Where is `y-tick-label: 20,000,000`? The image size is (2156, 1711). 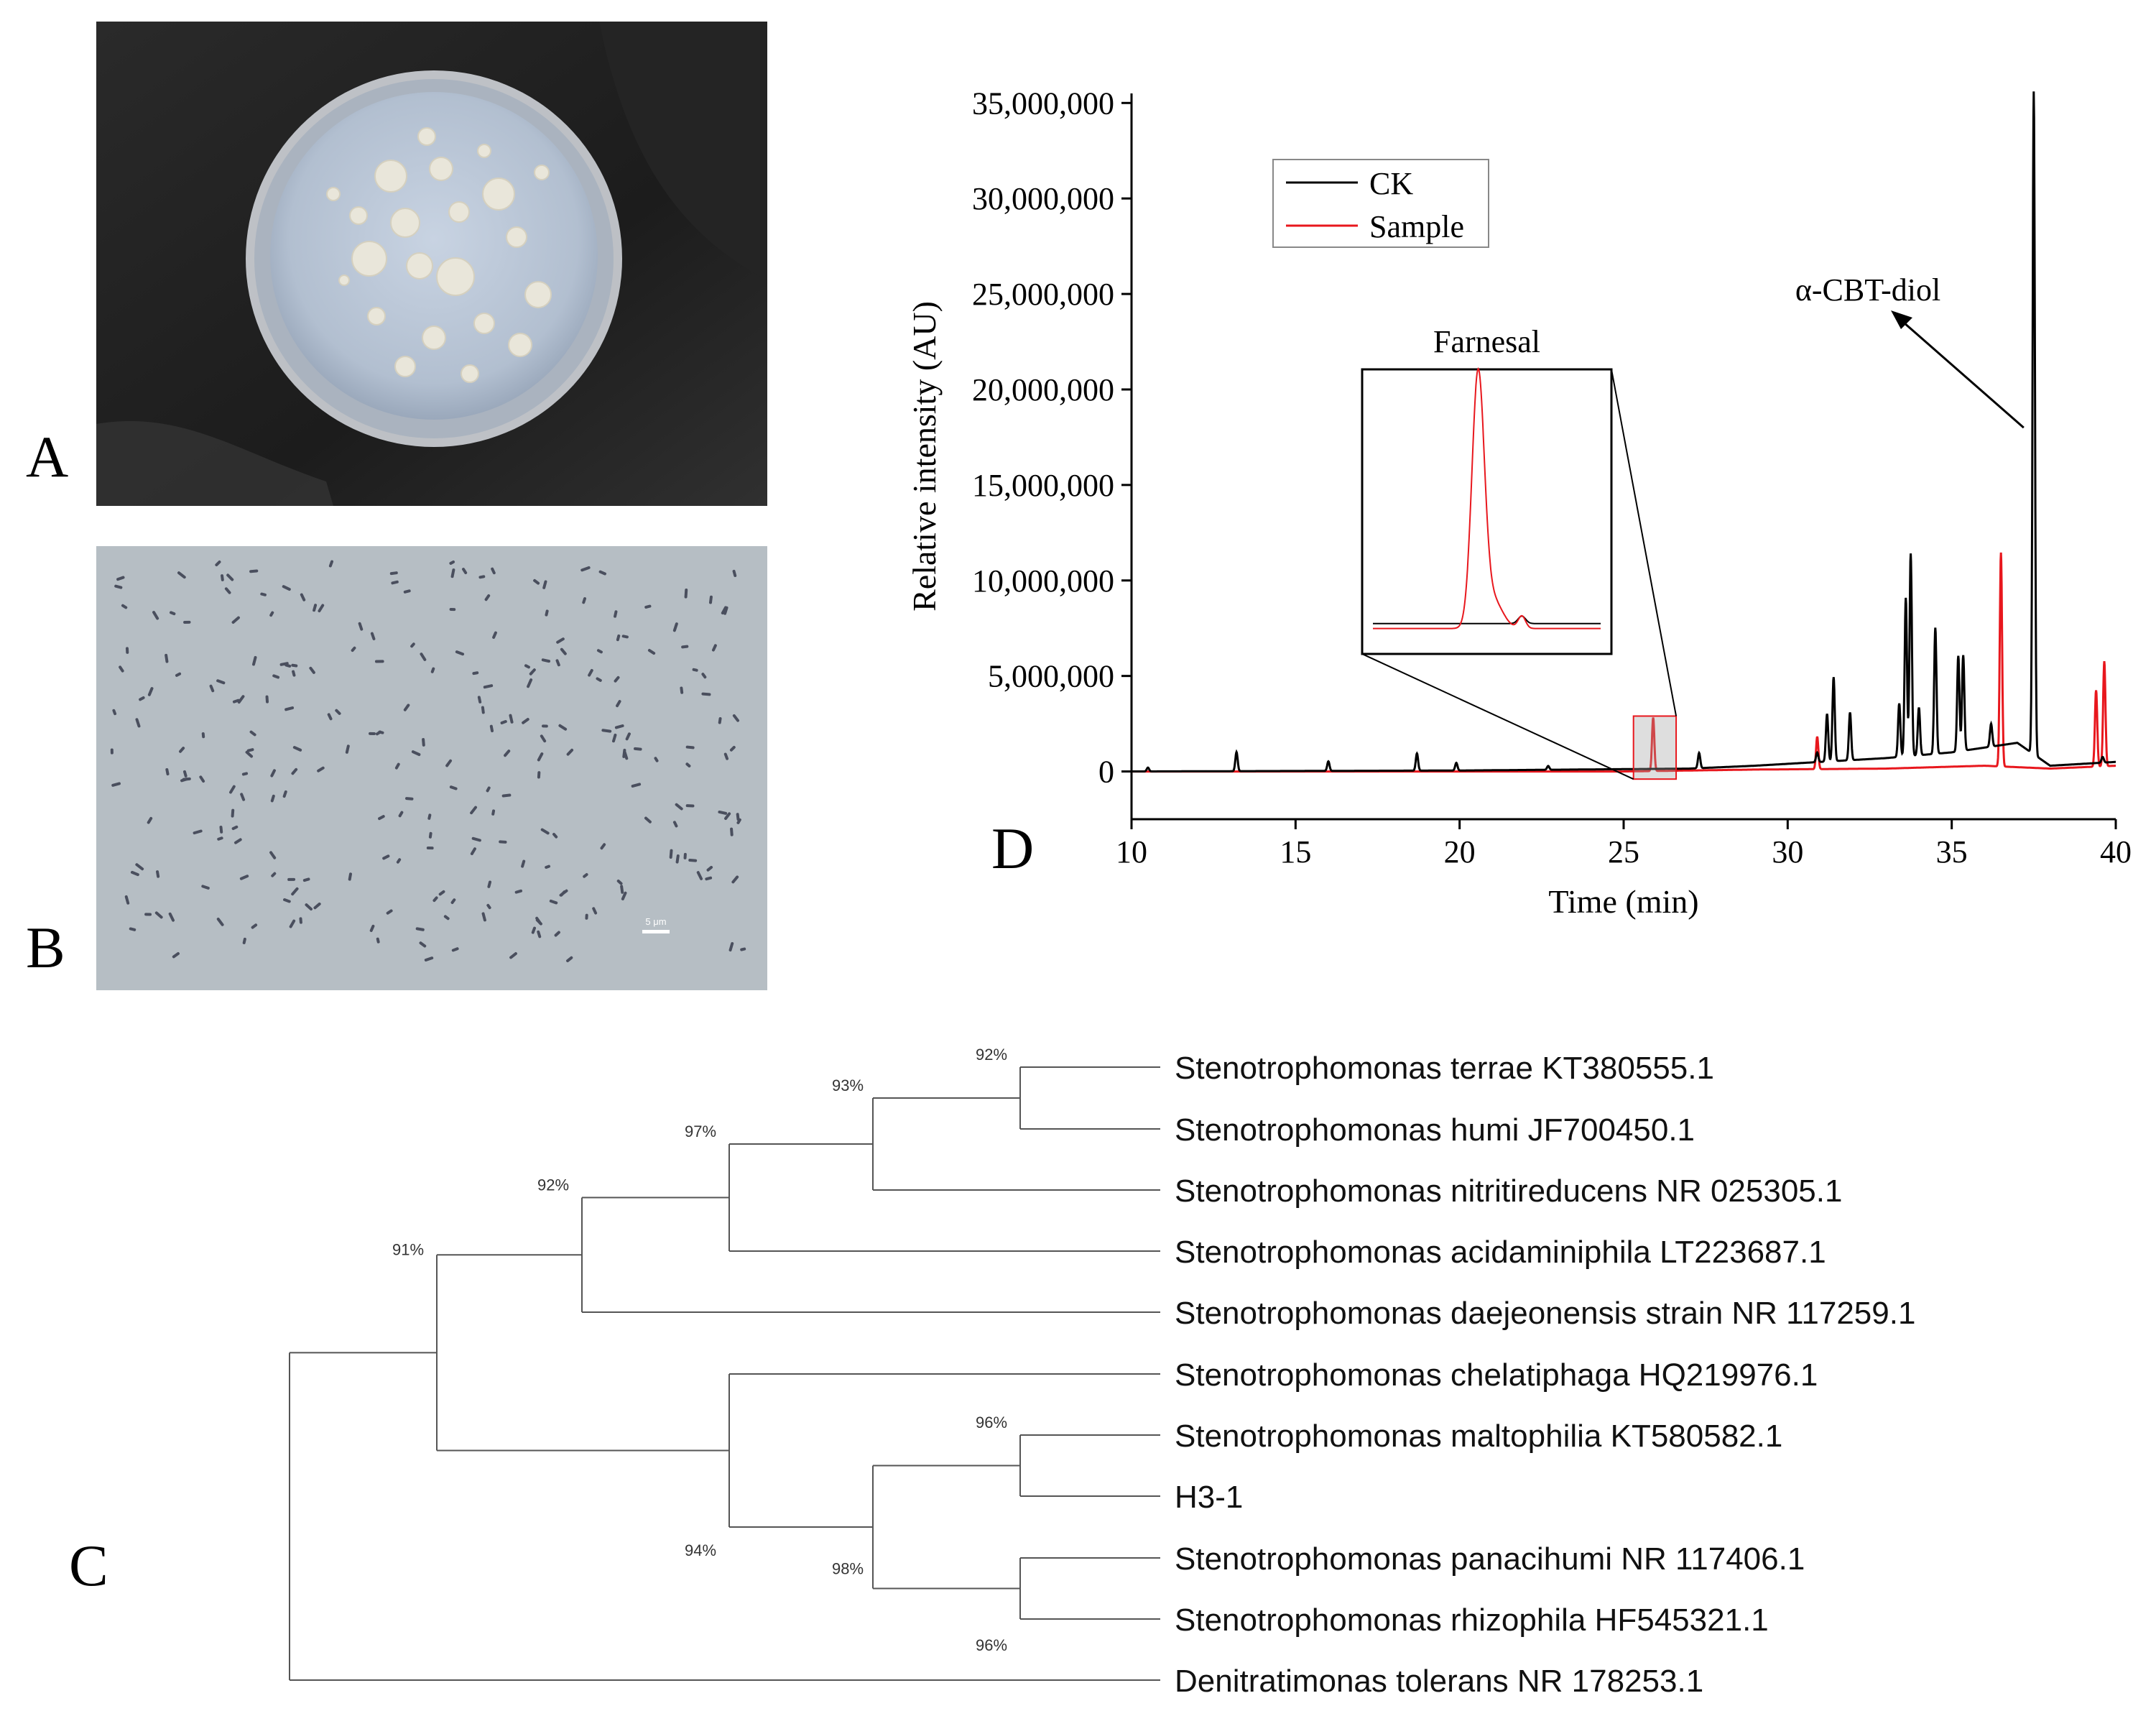
y-tick-label: 20,000,000 is located at coordinates (1043, 389).